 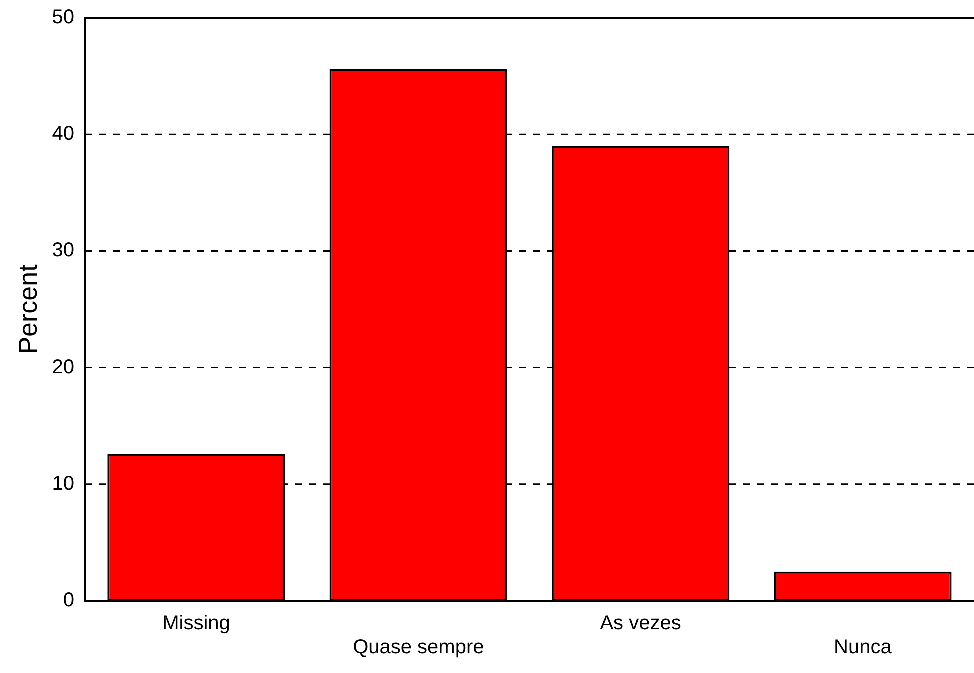 I want to click on y-tick-label: 30, so click(x=63, y=251).